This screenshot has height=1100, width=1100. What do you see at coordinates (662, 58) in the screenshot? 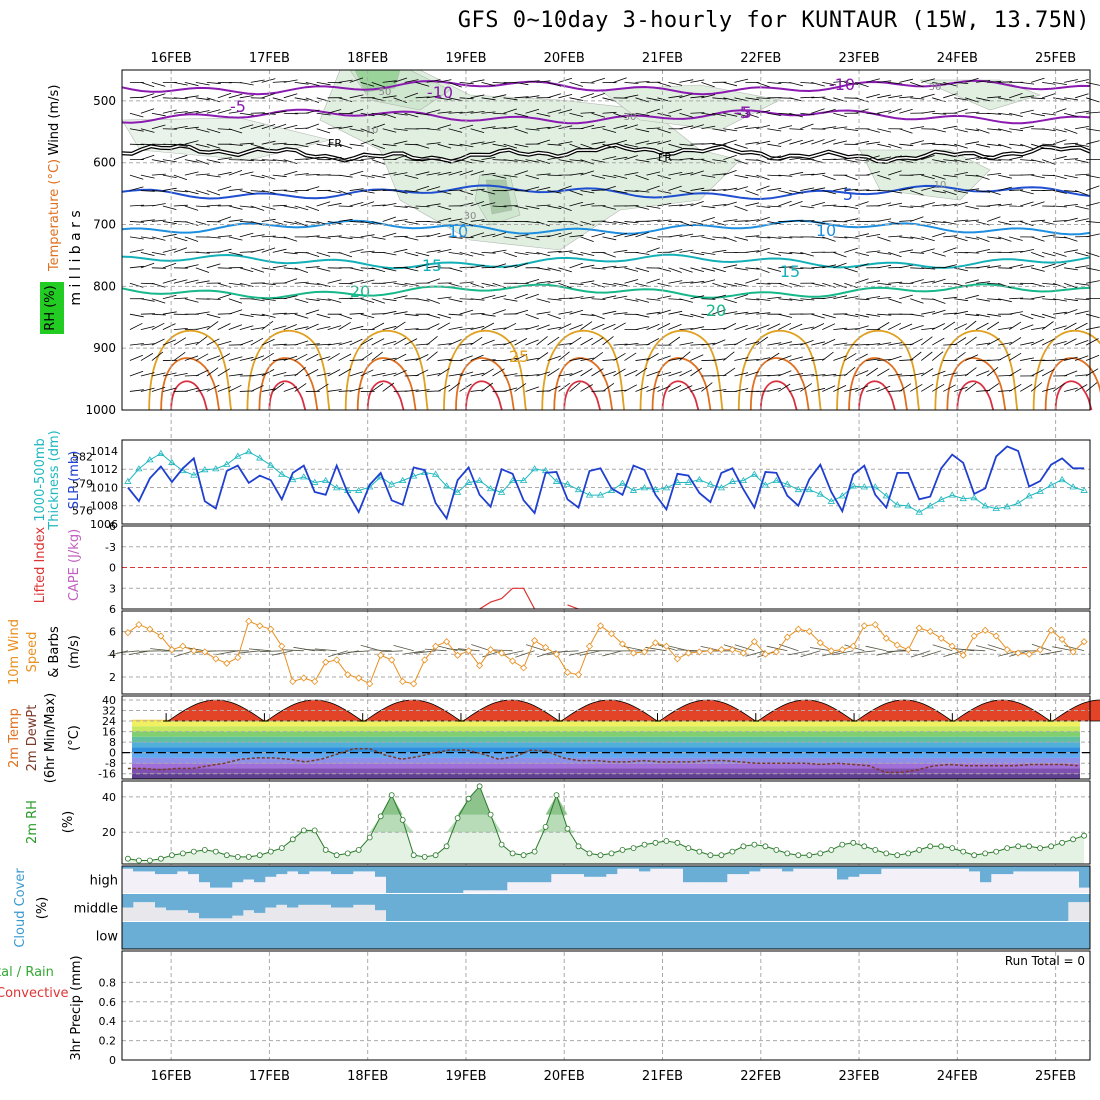
I see `date-label-top: 21FEB` at bounding box center [662, 58].